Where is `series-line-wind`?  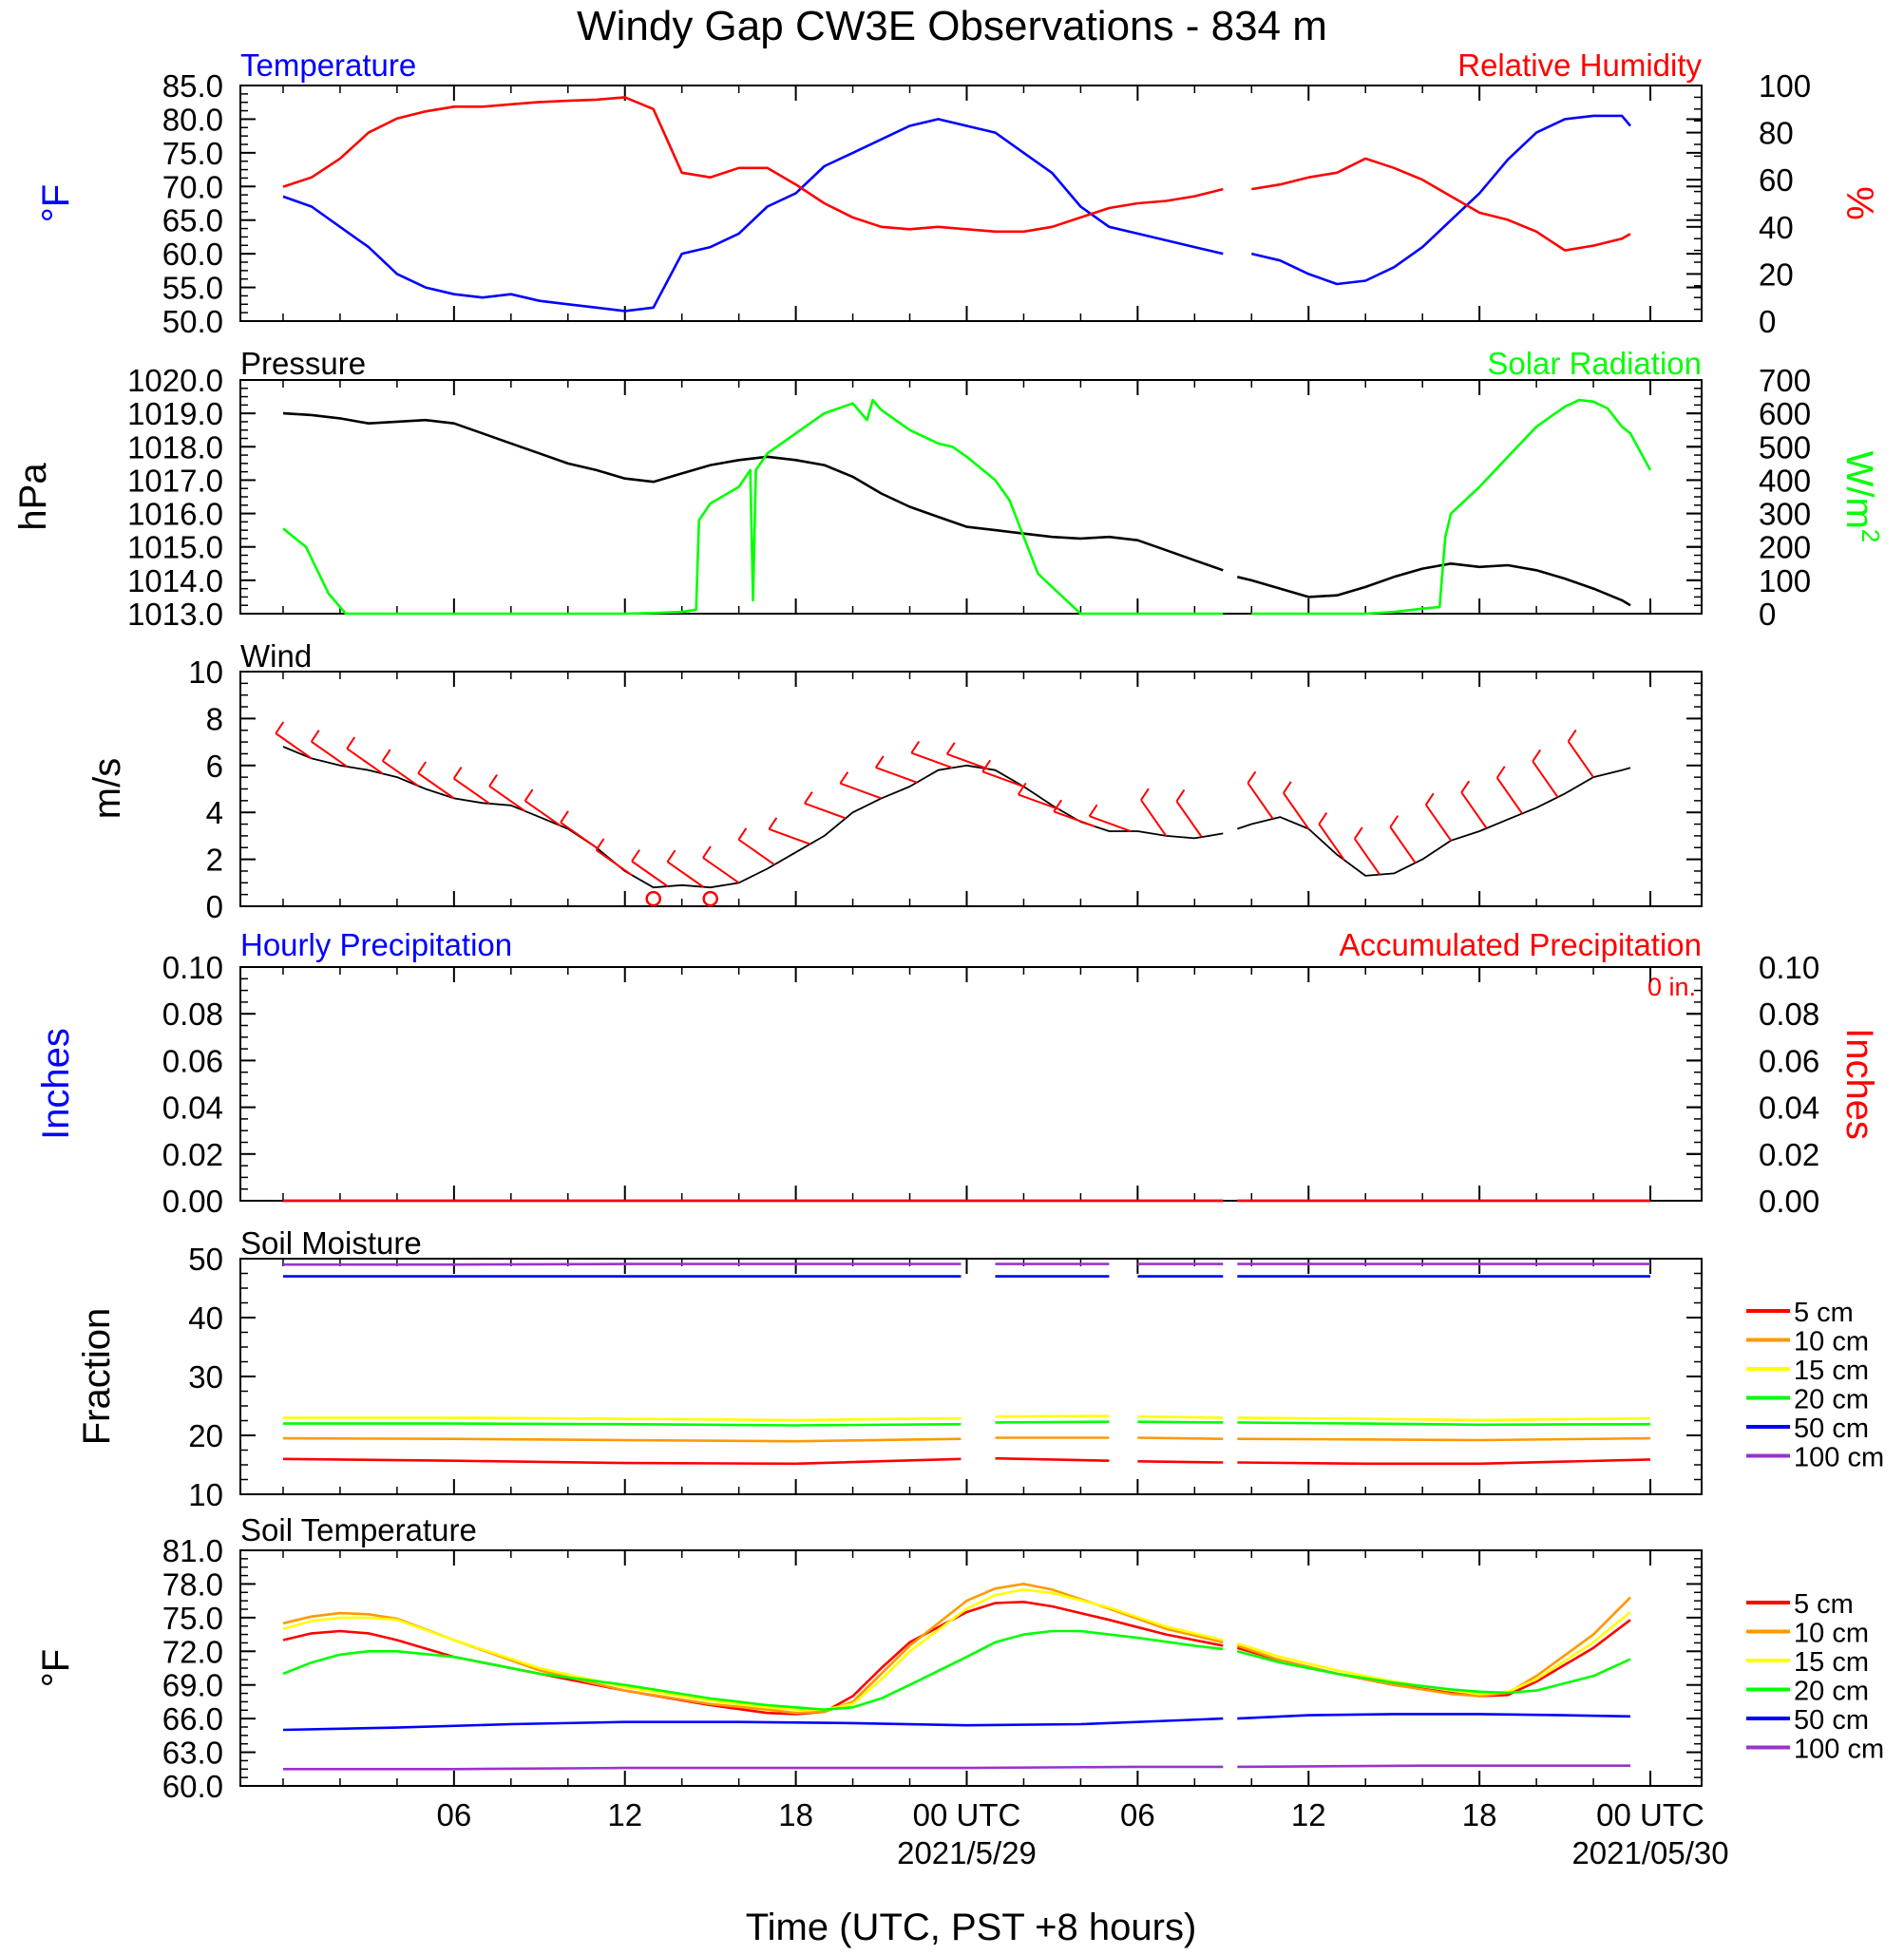 series-line-wind is located at coordinates (956, 817).